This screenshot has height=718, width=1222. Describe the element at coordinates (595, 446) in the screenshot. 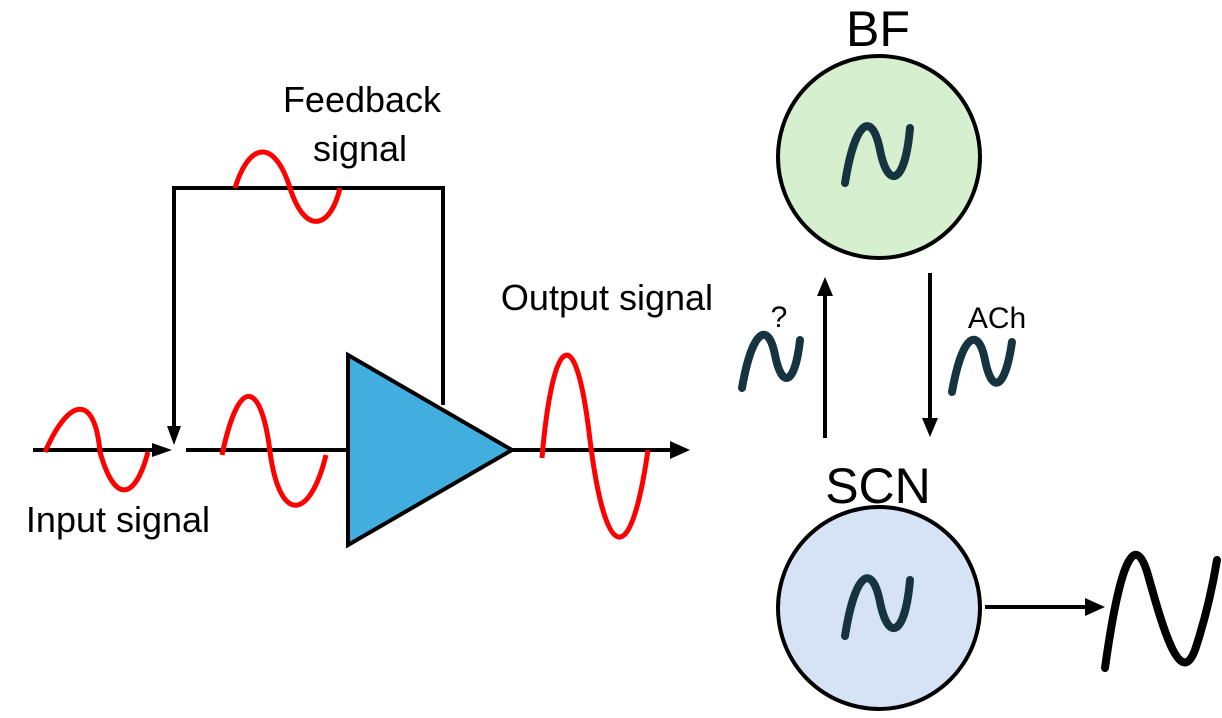

I see `output-signal-wave` at that location.